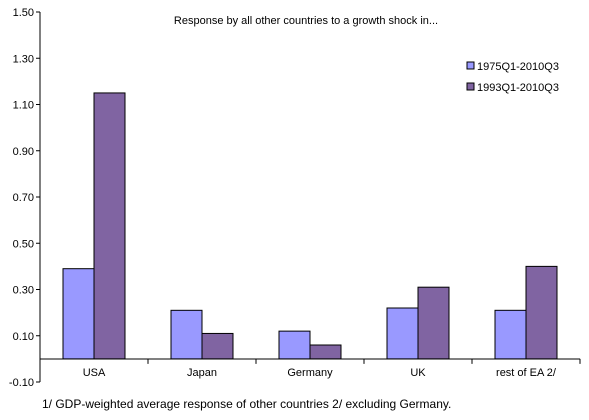  I want to click on legend-label: 1993Q1-2010Q3, so click(518, 88).